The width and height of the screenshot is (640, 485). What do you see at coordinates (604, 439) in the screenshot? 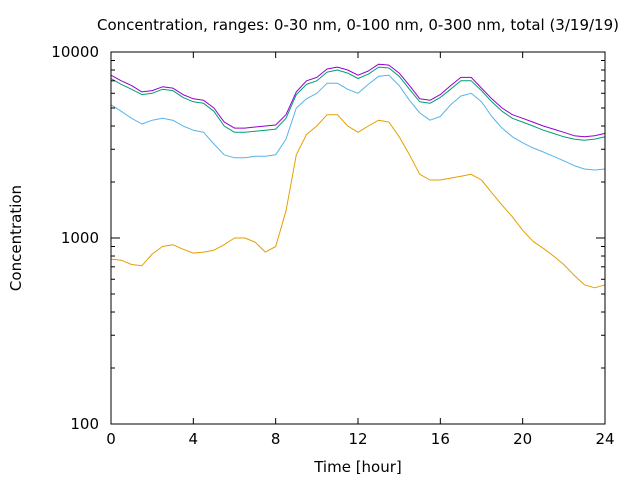
I see `x-tick-label: 24` at bounding box center [604, 439].